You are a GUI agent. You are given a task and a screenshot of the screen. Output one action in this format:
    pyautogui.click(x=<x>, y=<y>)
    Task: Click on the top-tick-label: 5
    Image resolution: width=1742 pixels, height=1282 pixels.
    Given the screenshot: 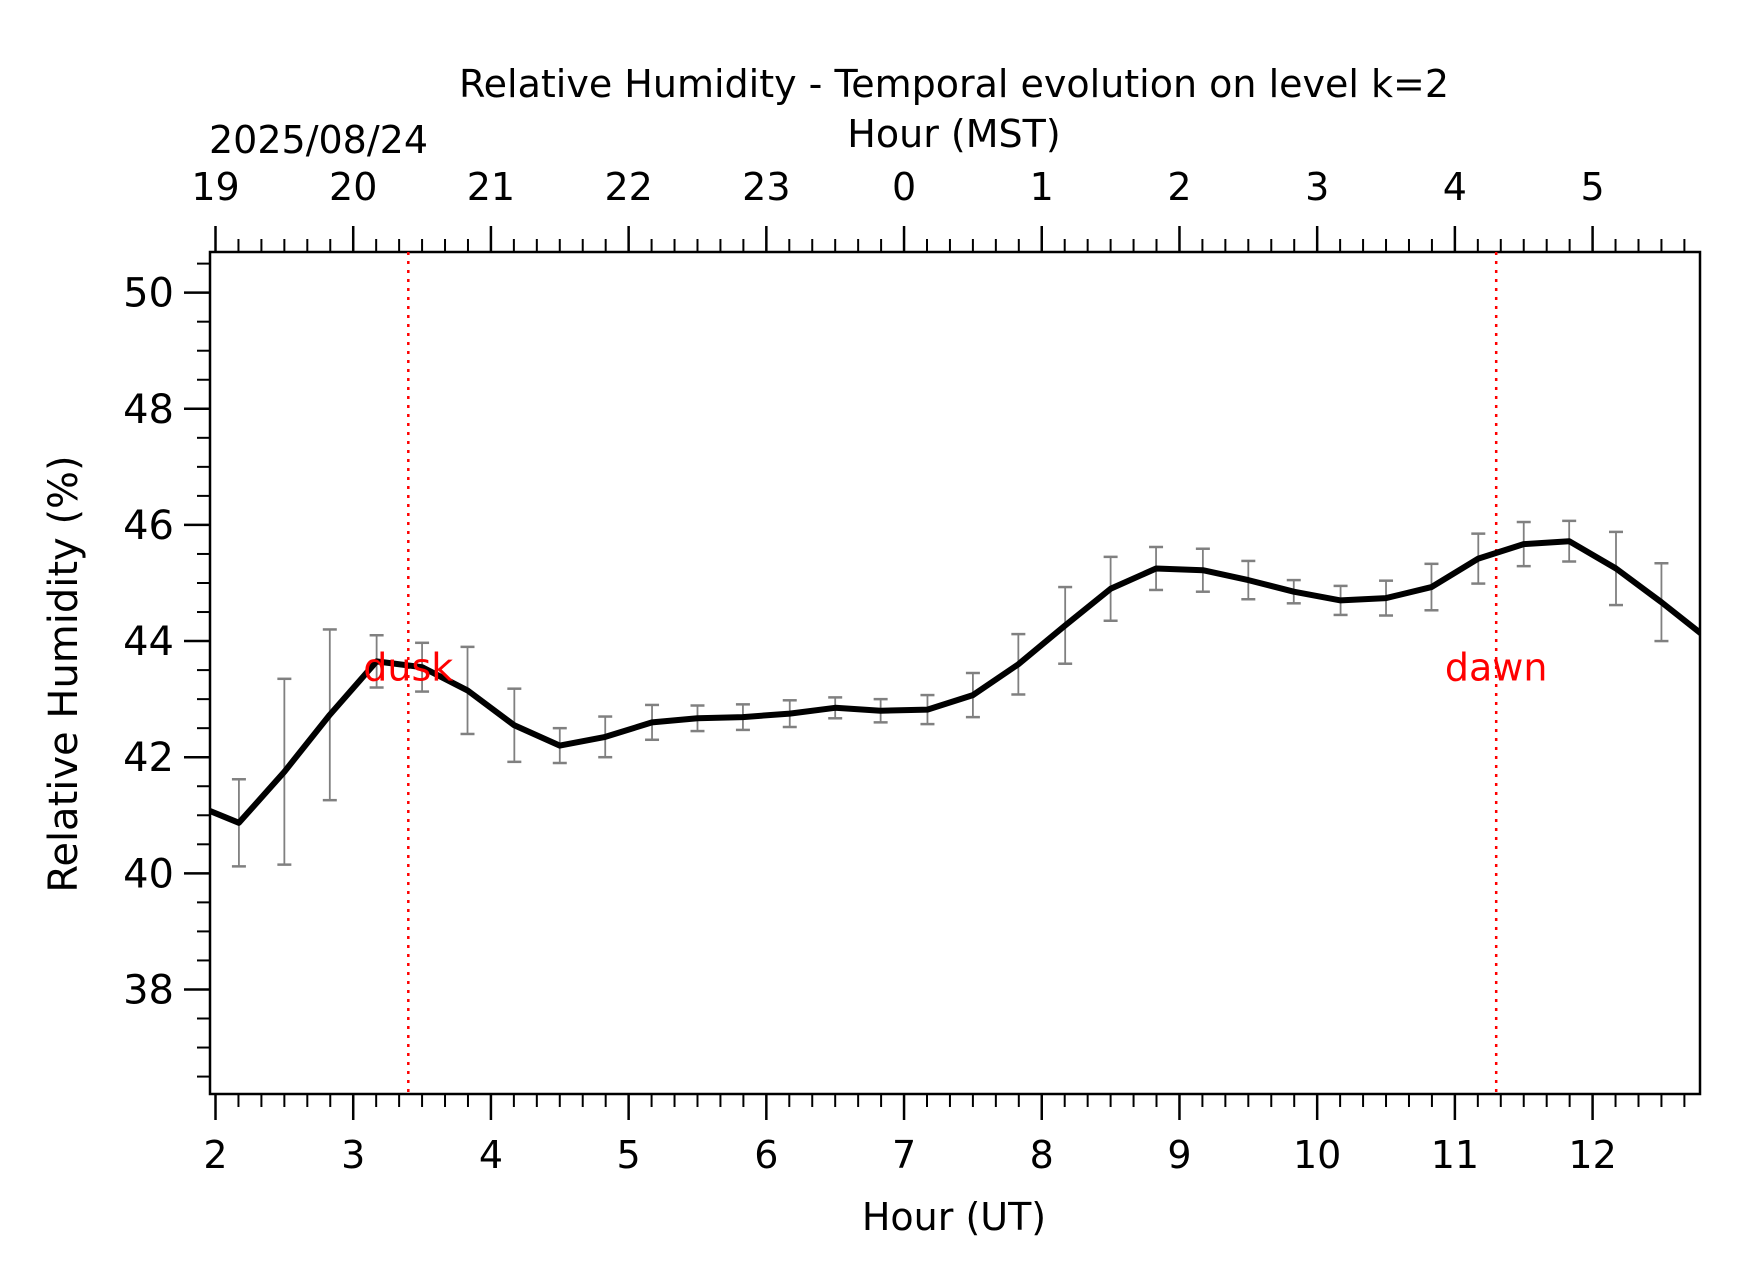 What is the action you would take?
    pyautogui.click(x=1592, y=187)
    